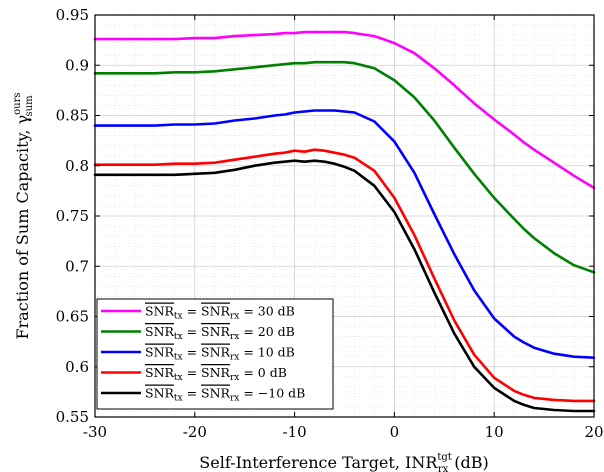 Image resolution: width=604 pixels, height=472 pixels. What do you see at coordinates (343, 432) in the screenshot?
I see `x-tick-labels: -30 -20 -10 0 10 20` at bounding box center [343, 432].